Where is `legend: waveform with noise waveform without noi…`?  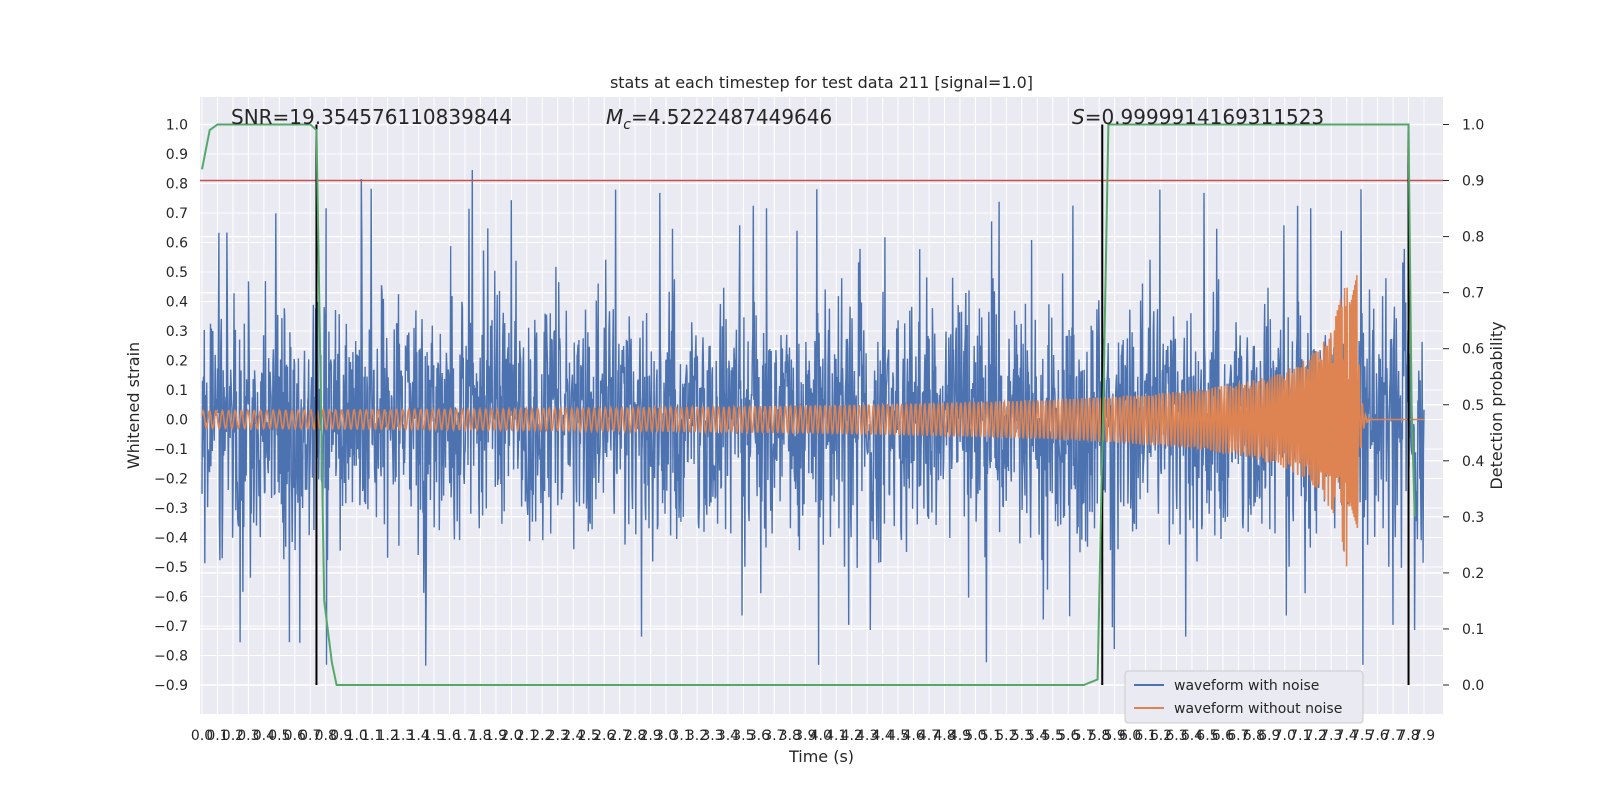 legend: waveform with noise waveform without noi… is located at coordinates (1244, 697).